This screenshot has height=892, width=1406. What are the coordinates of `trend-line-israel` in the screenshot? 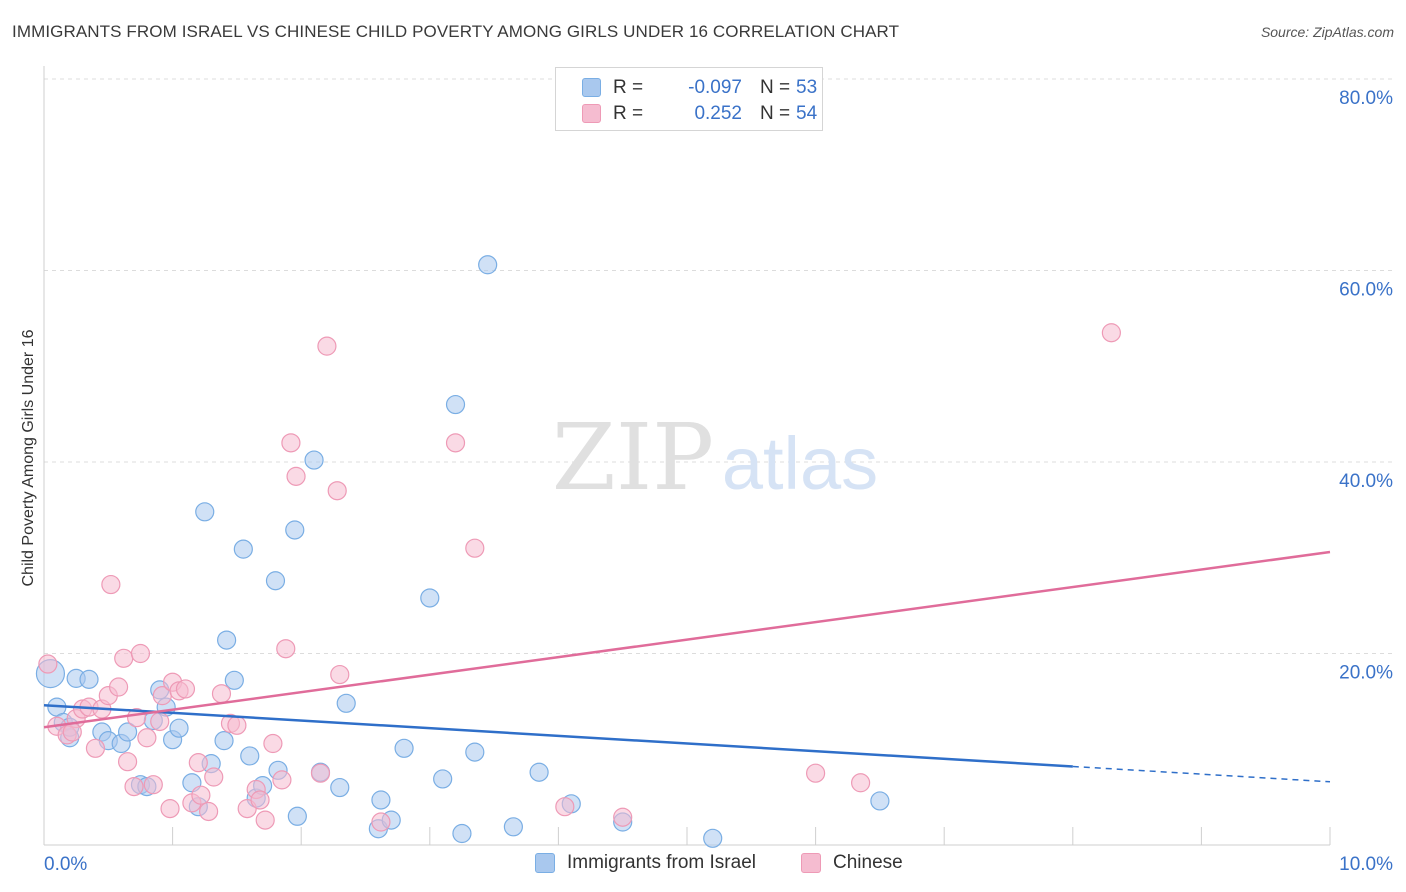 It's located at (558, 735).